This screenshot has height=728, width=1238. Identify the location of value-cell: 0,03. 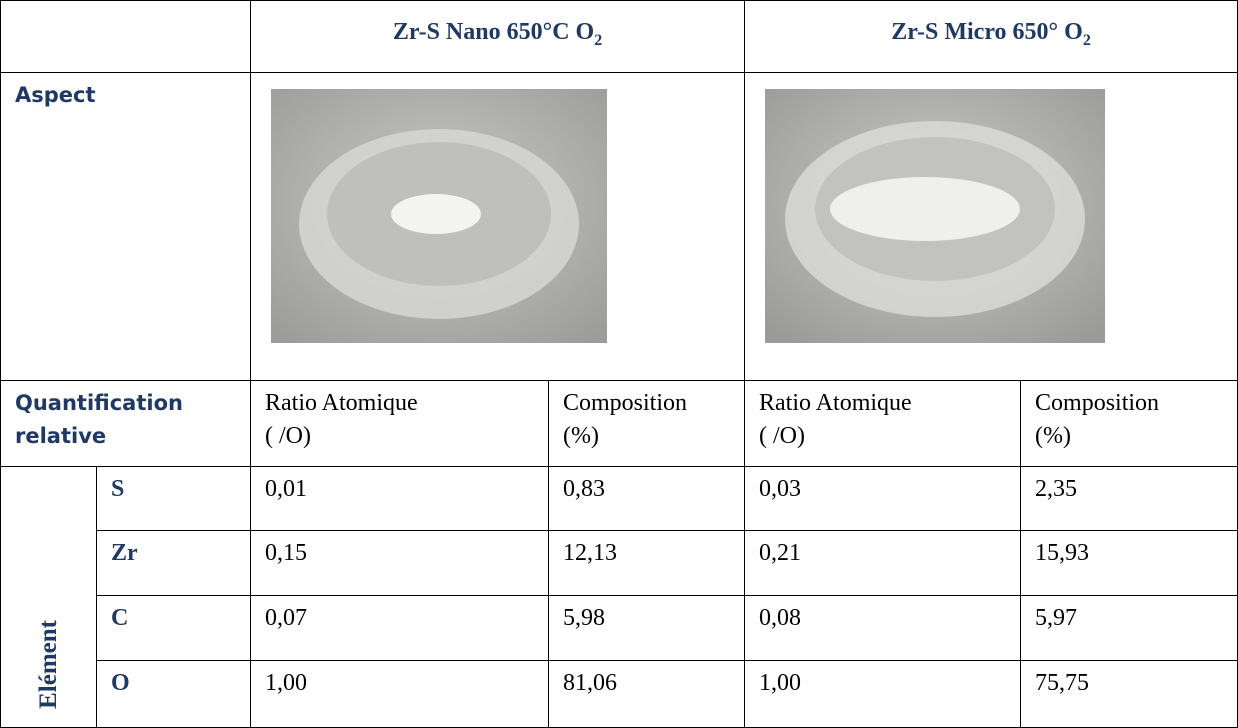
(883, 498).